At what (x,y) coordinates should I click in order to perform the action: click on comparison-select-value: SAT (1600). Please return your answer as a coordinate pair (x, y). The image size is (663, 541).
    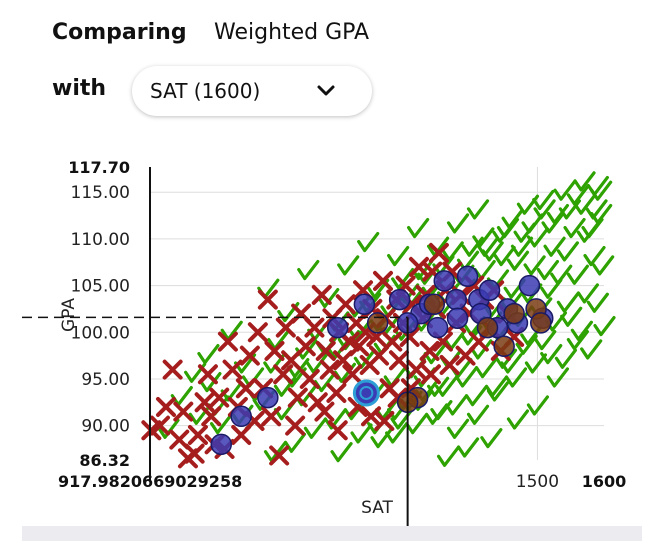
    Looking at the image, I should click on (205, 91).